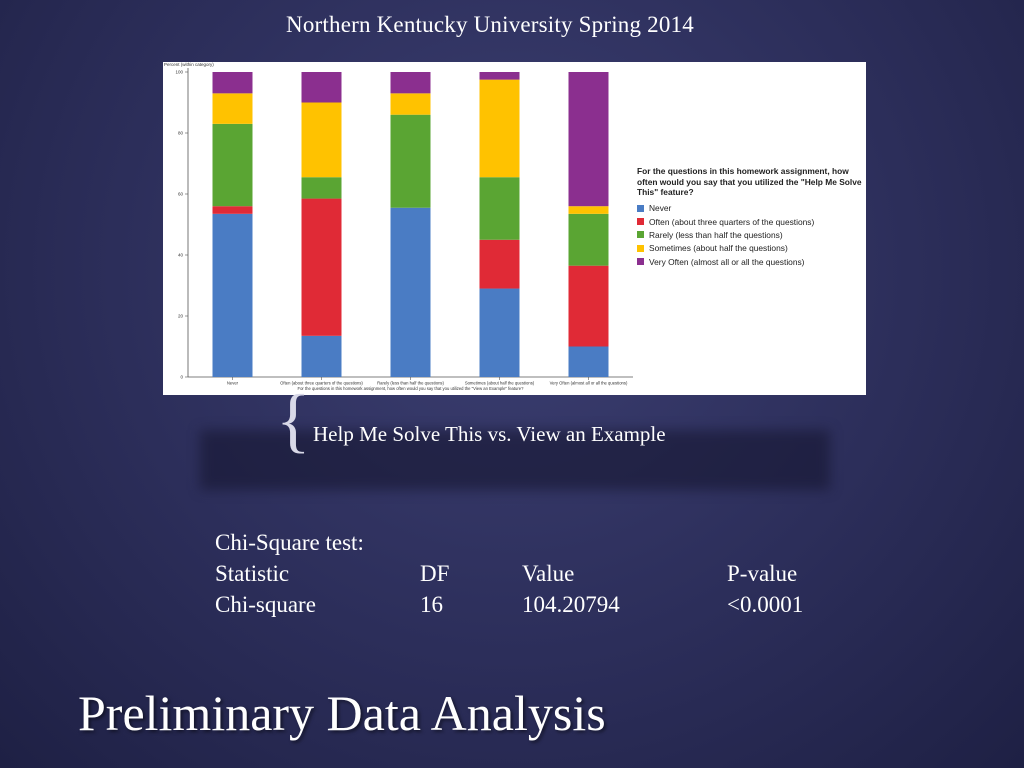 The image size is (1024, 768). I want to click on legend-item: Never, so click(751, 208).